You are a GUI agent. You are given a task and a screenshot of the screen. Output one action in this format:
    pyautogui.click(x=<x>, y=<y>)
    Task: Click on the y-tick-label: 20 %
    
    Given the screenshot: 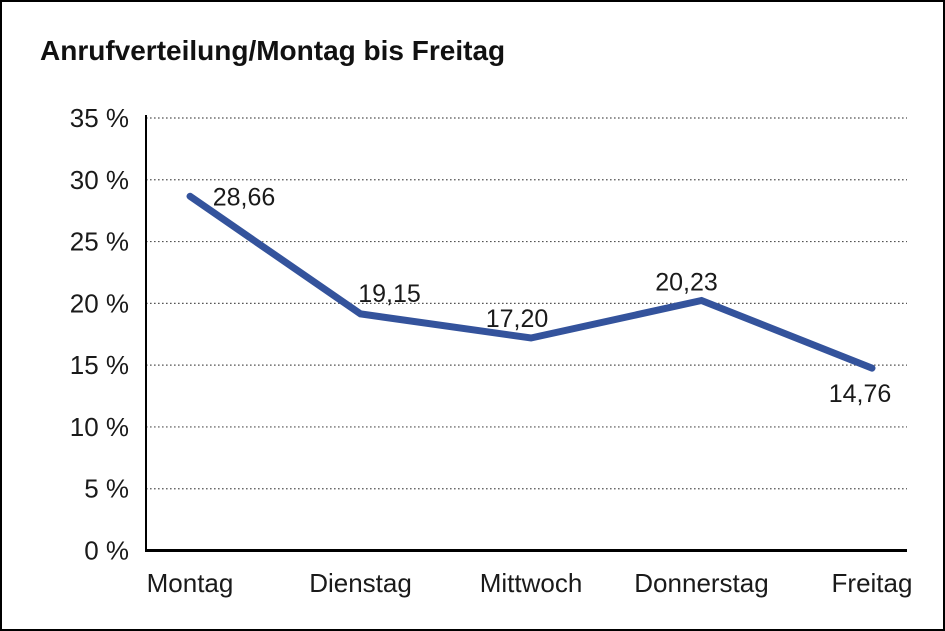 What is the action you would take?
    pyautogui.click(x=99, y=303)
    